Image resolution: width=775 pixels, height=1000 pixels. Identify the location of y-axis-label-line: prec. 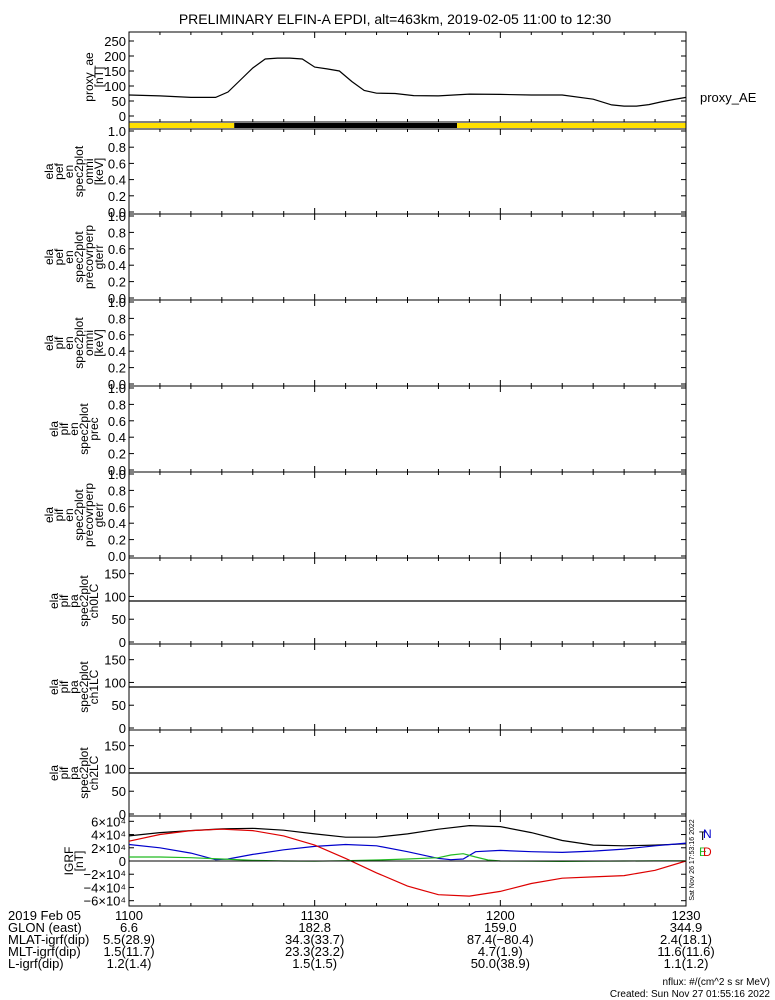
(94, 428).